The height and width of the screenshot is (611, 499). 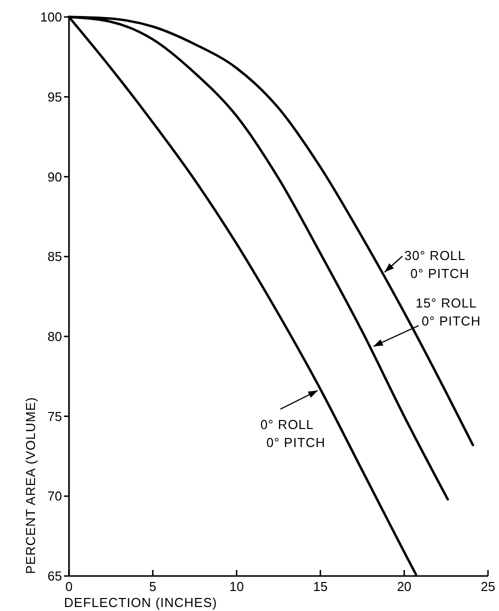 What do you see at coordinates (55, 496) in the screenshot?
I see `y-tick-label: 70` at bounding box center [55, 496].